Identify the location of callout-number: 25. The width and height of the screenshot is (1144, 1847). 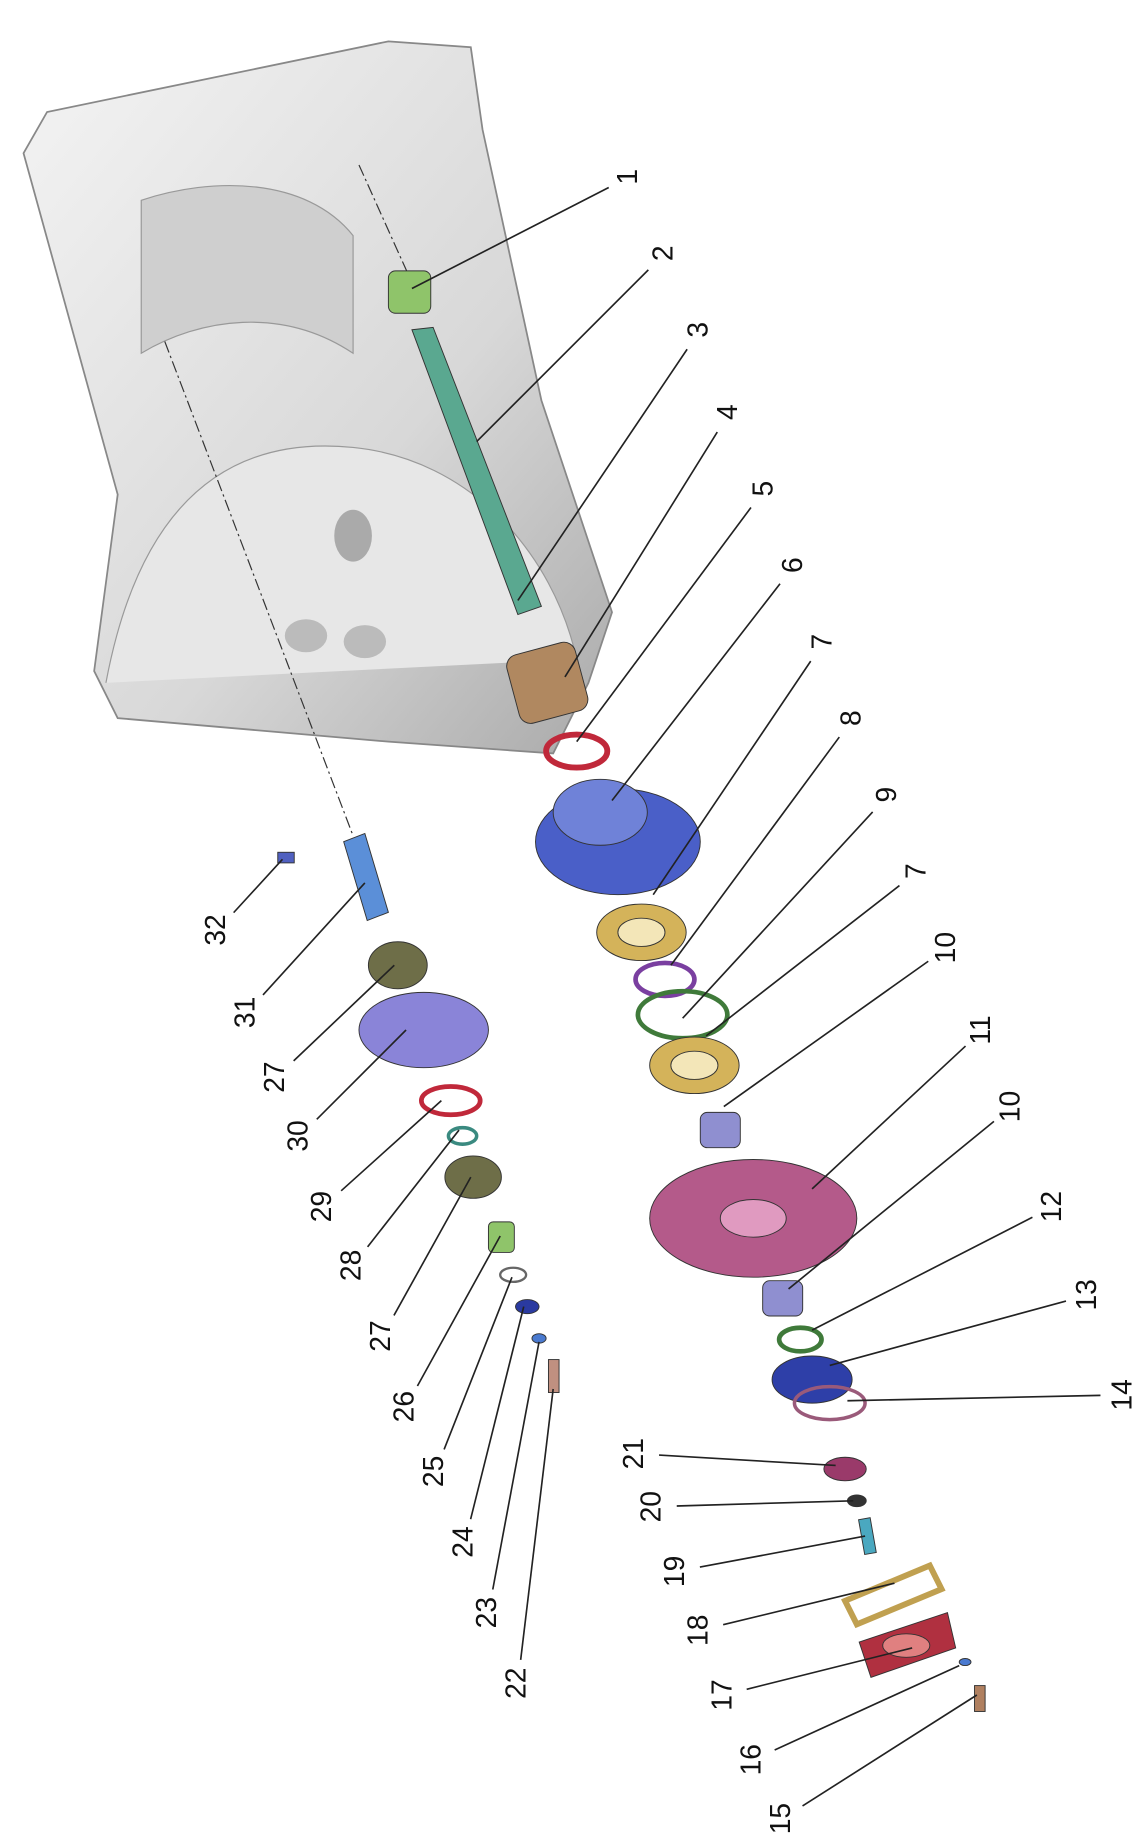
(433, 1471).